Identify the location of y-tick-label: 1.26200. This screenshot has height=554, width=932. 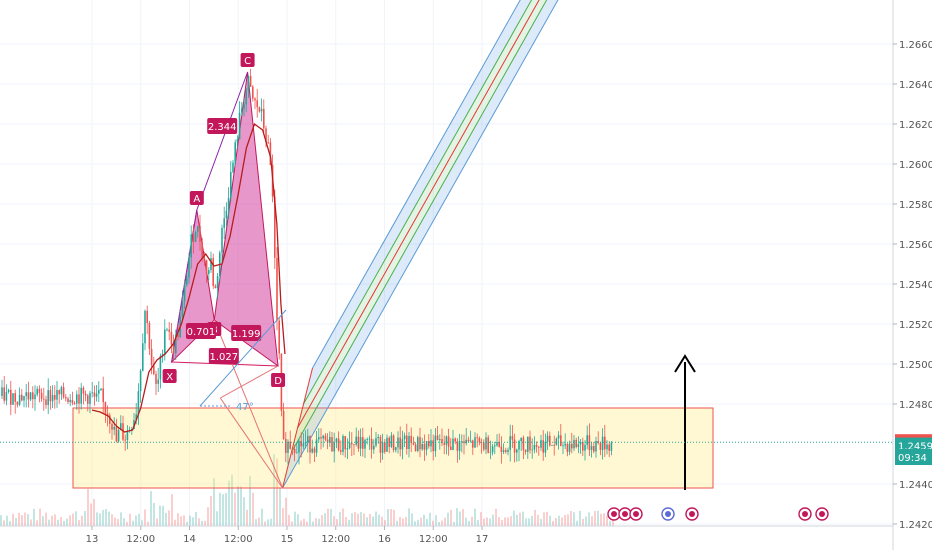
(915, 125).